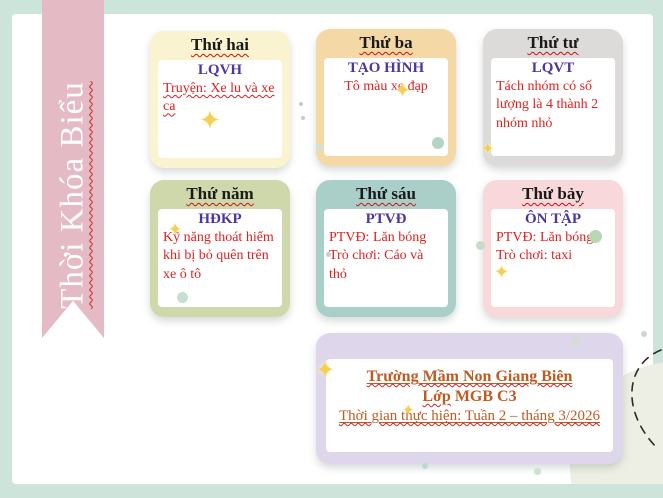  I want to click on subject-label: HĐKP, so click(220, 219).